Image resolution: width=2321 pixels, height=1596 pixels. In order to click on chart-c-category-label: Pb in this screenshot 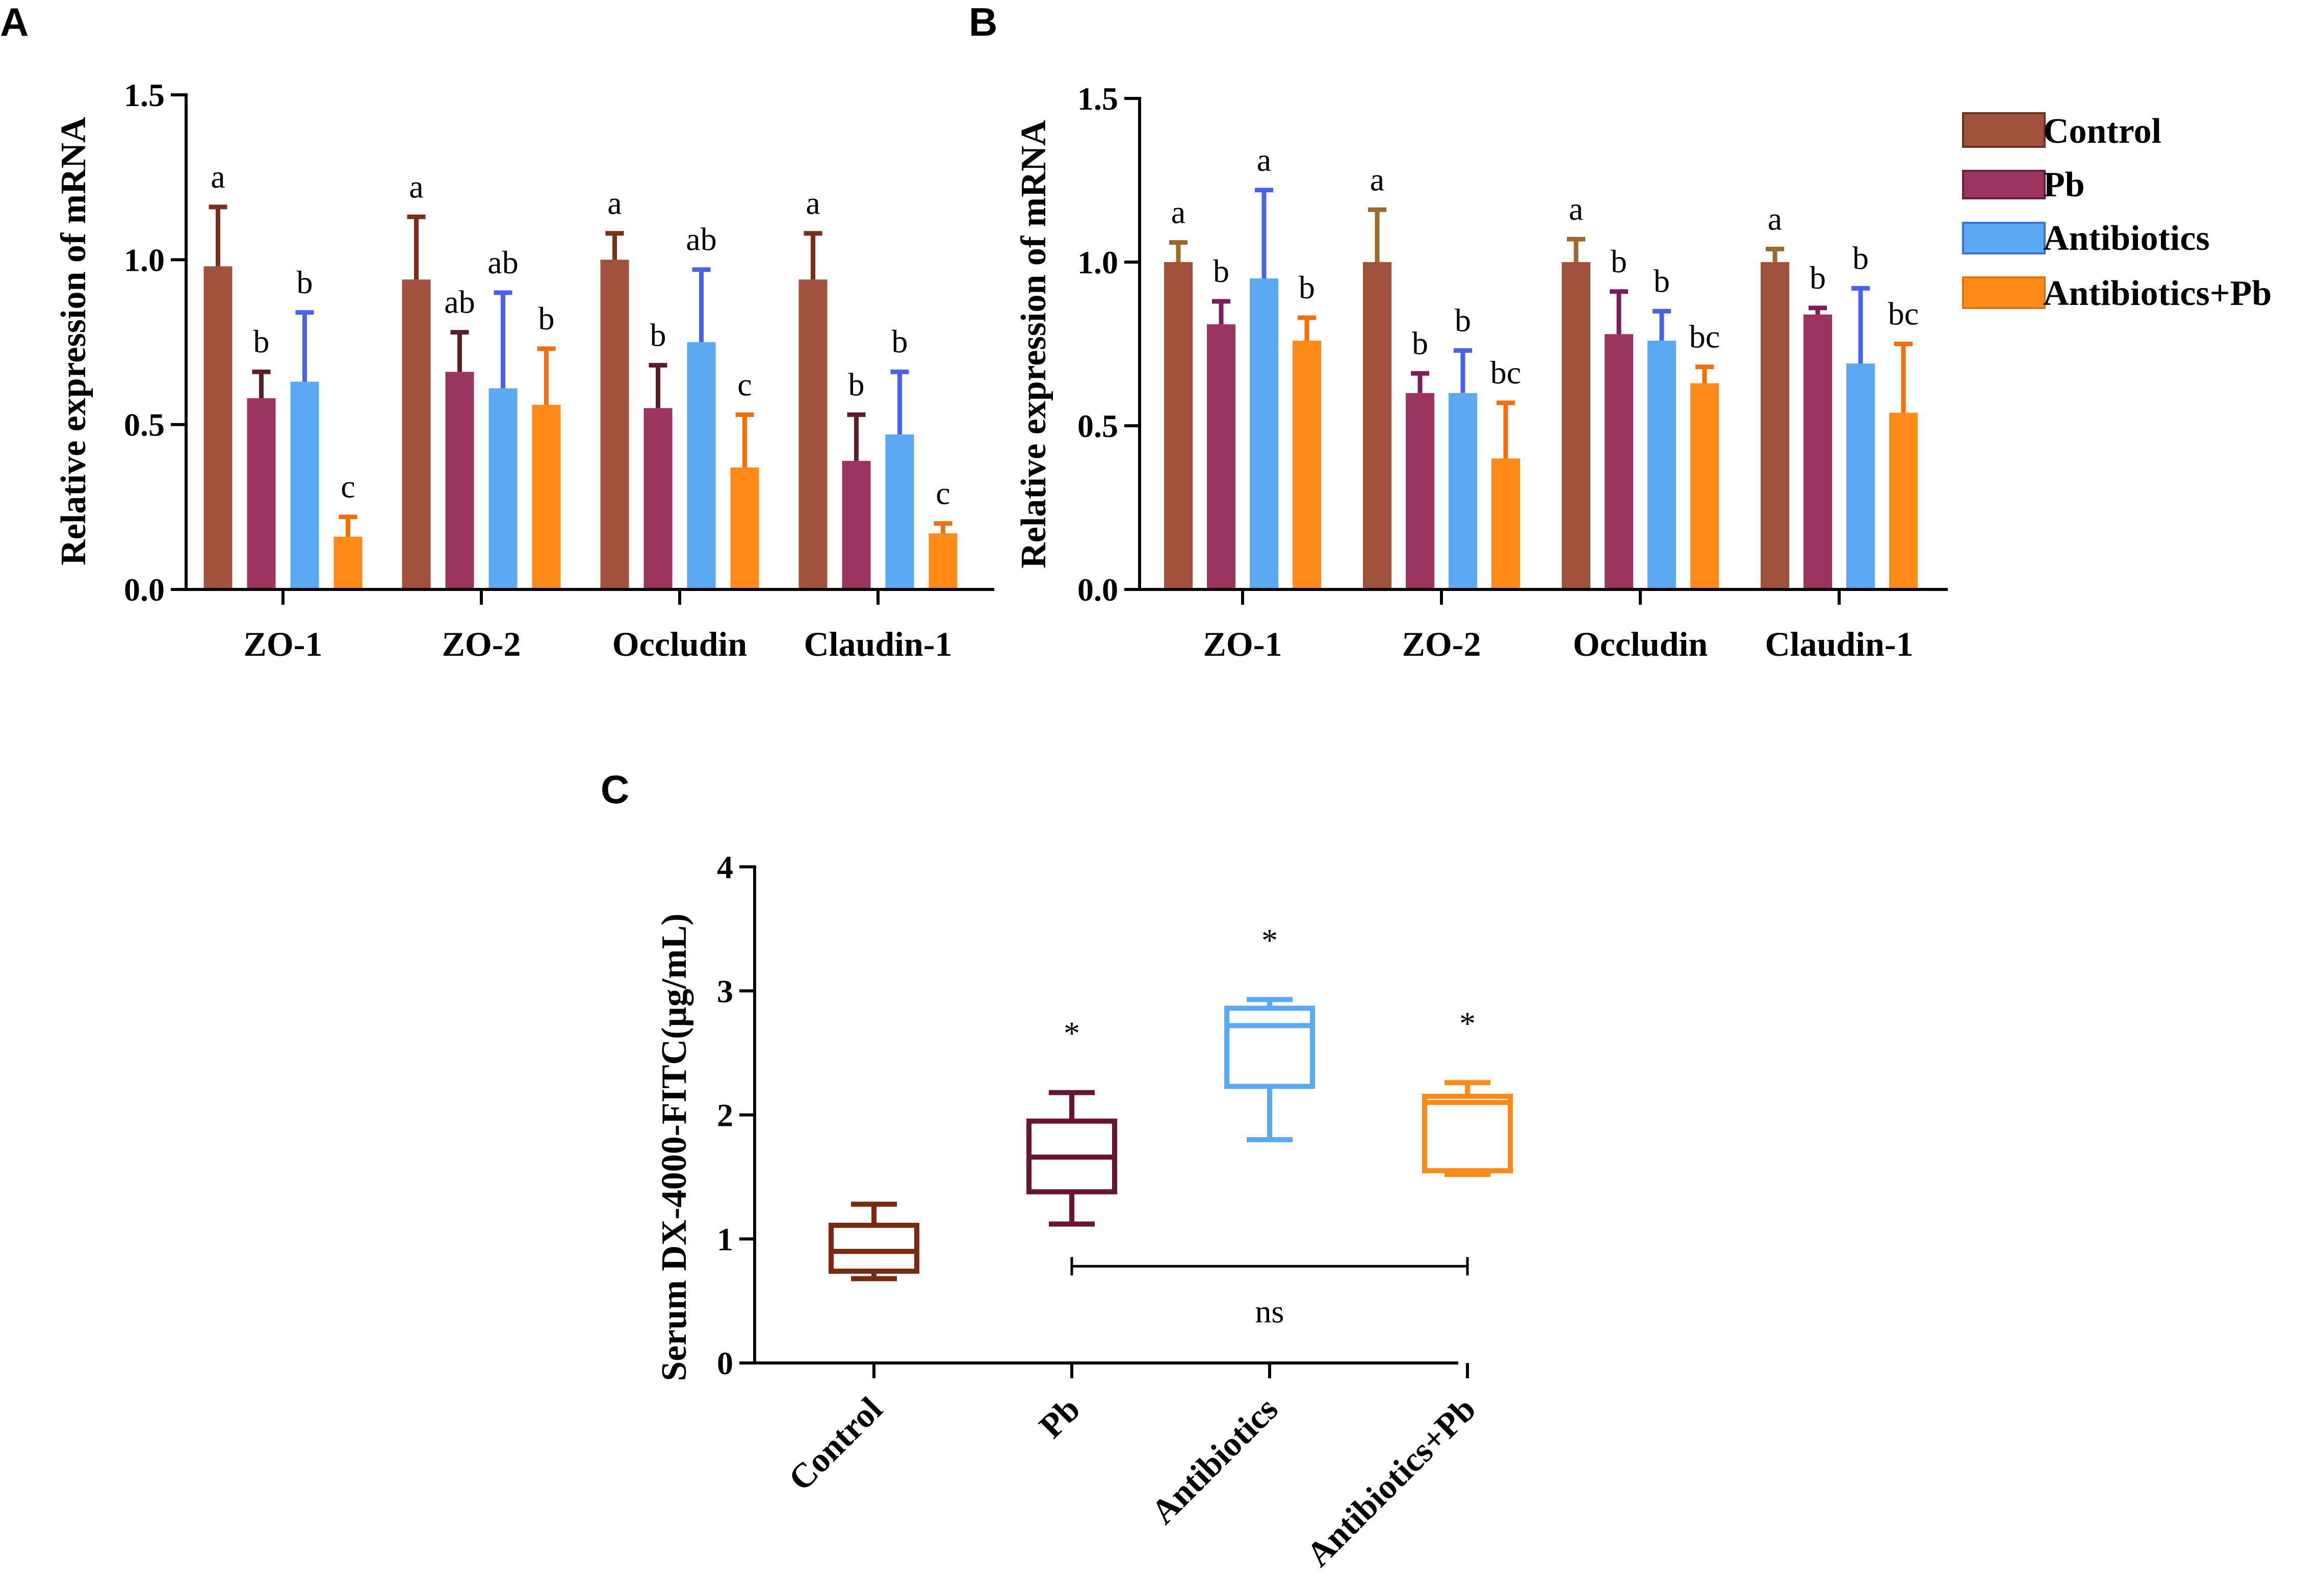, I will do `click(1059, 1417)`.